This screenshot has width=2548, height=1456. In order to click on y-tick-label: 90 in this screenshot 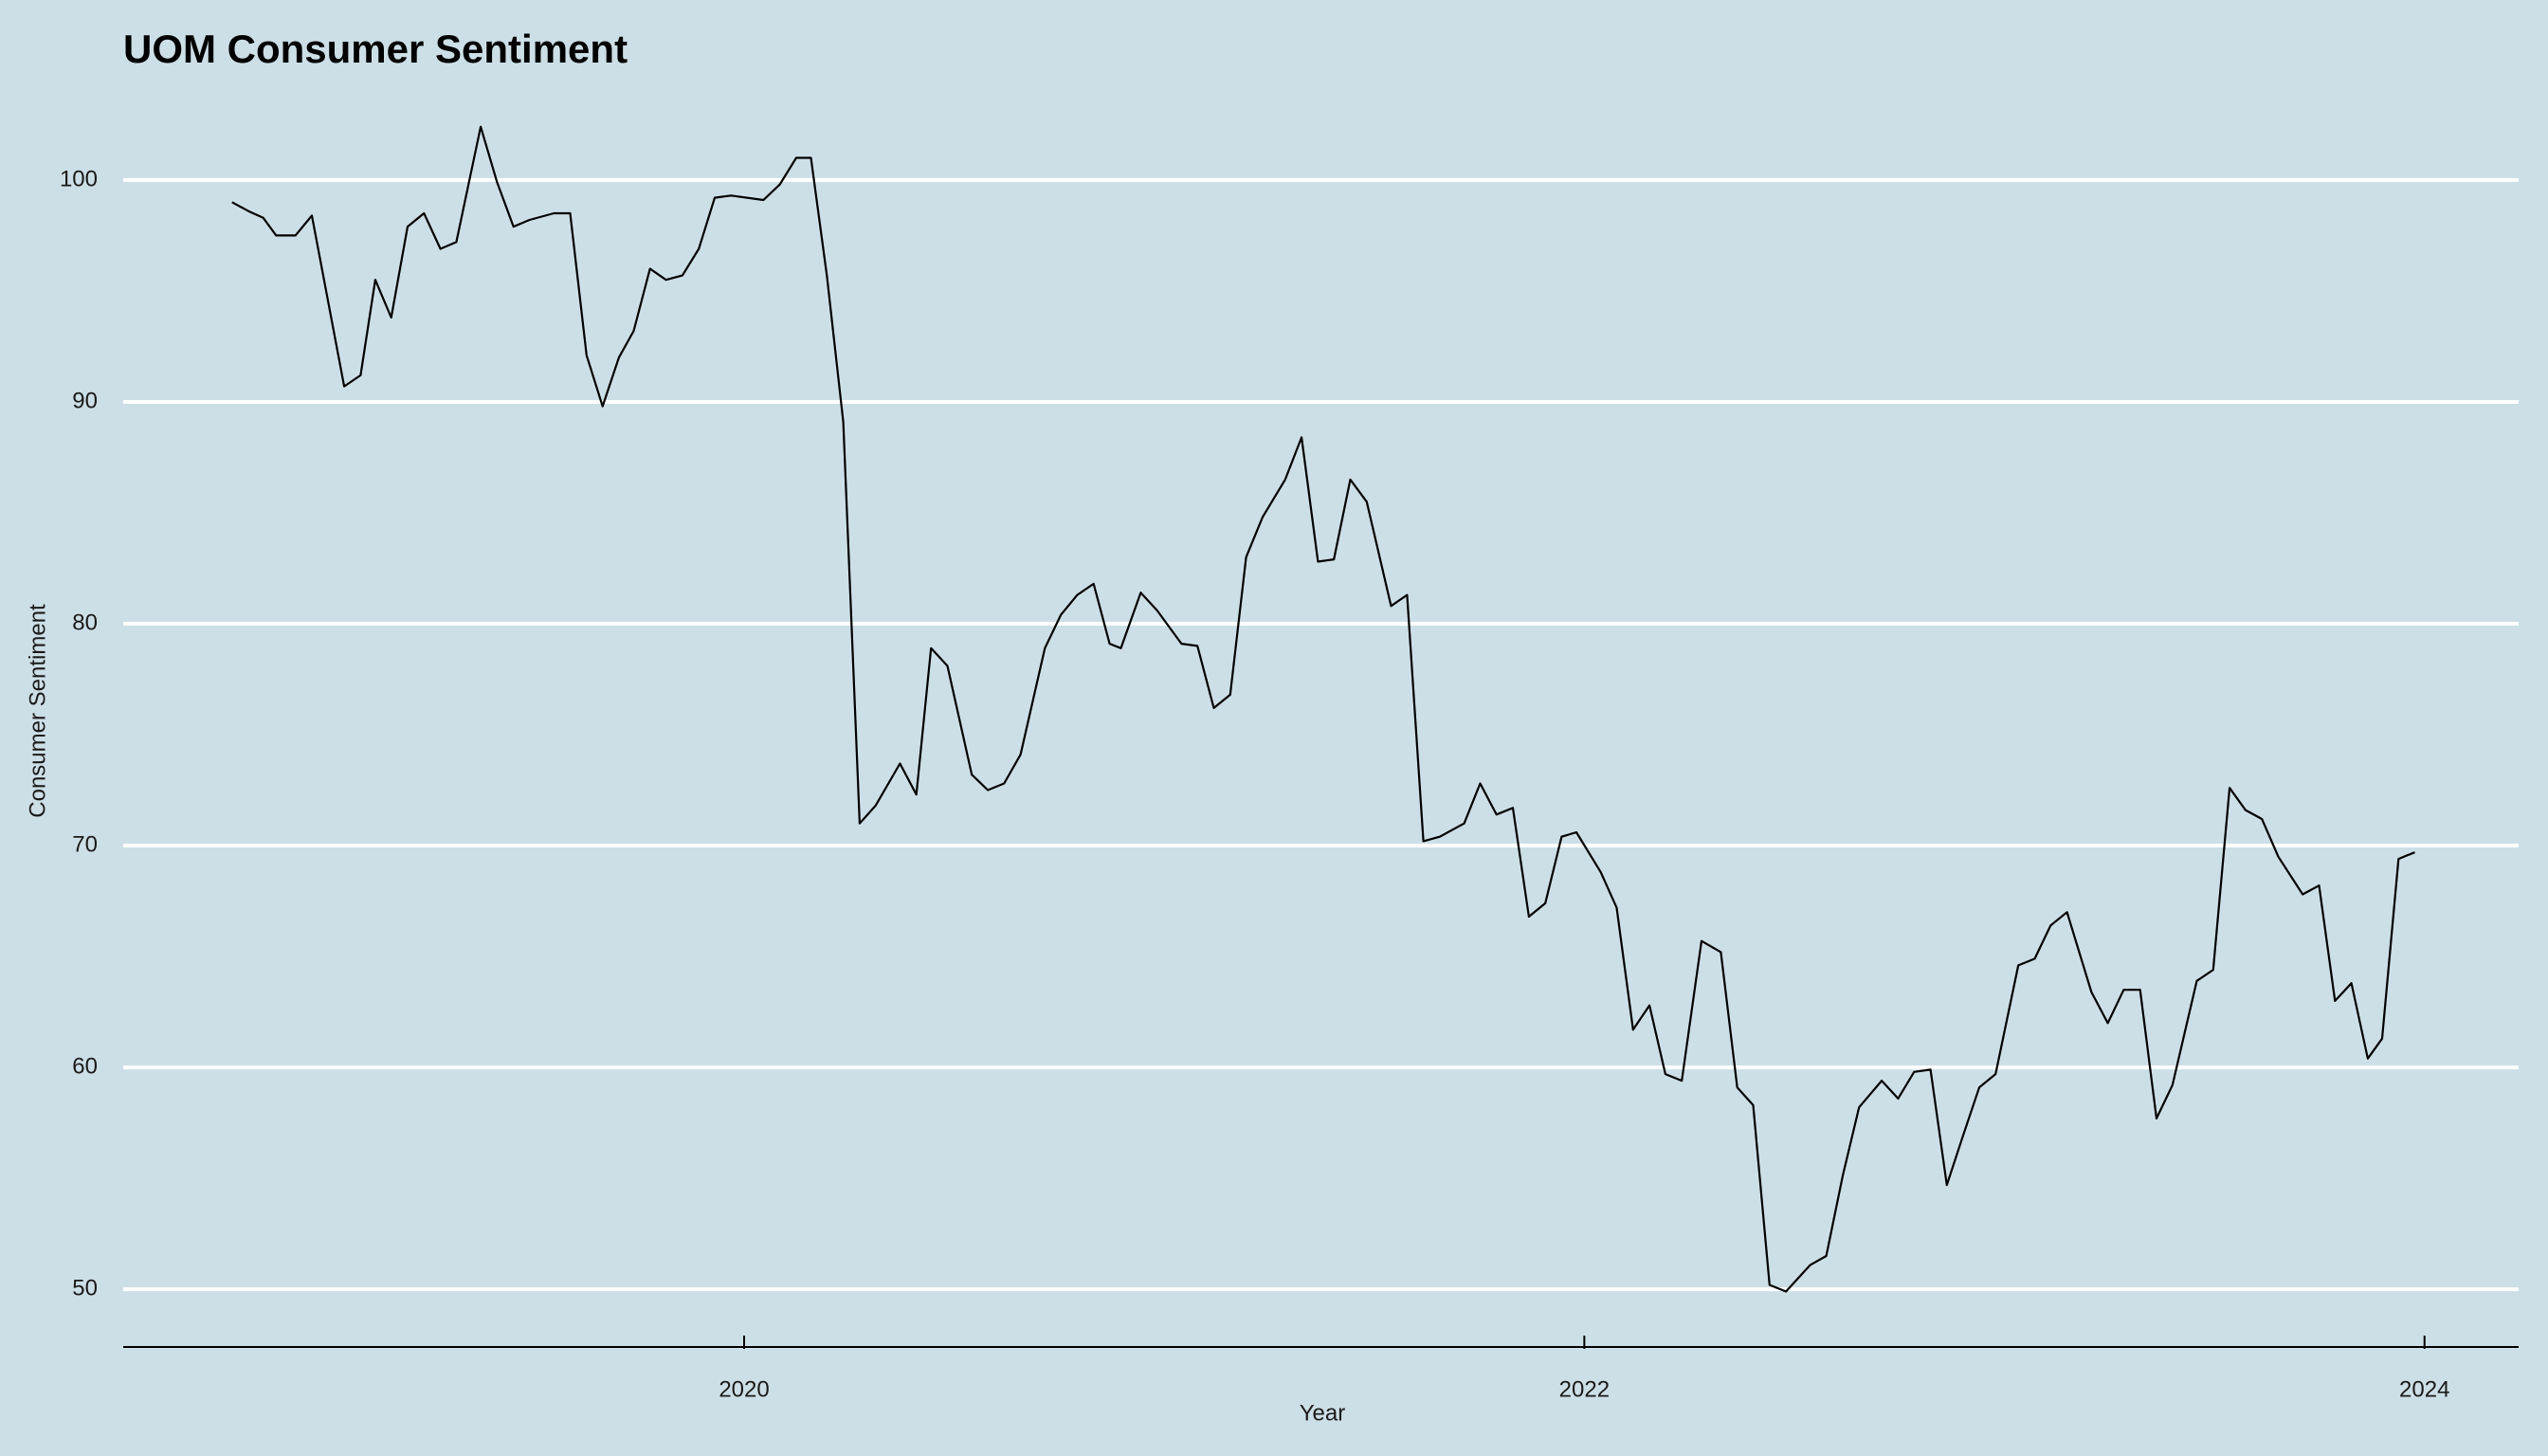, I will do `click(85, 400)`.